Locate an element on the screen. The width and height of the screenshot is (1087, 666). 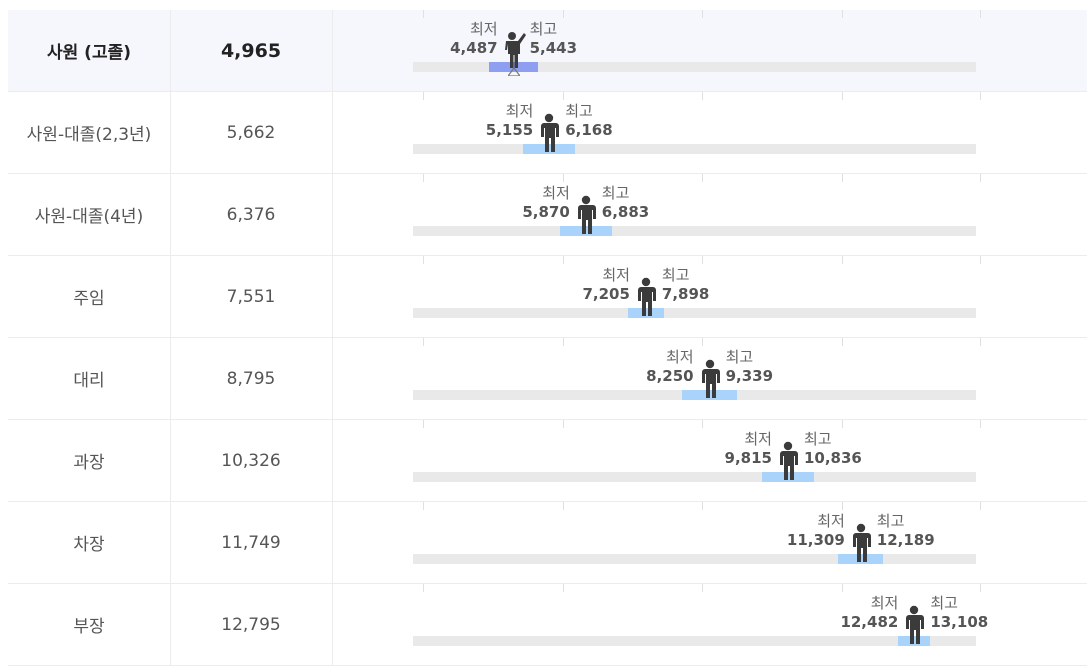
max-salary-label: 최고 5,443 is located at coordinates (553, 39).